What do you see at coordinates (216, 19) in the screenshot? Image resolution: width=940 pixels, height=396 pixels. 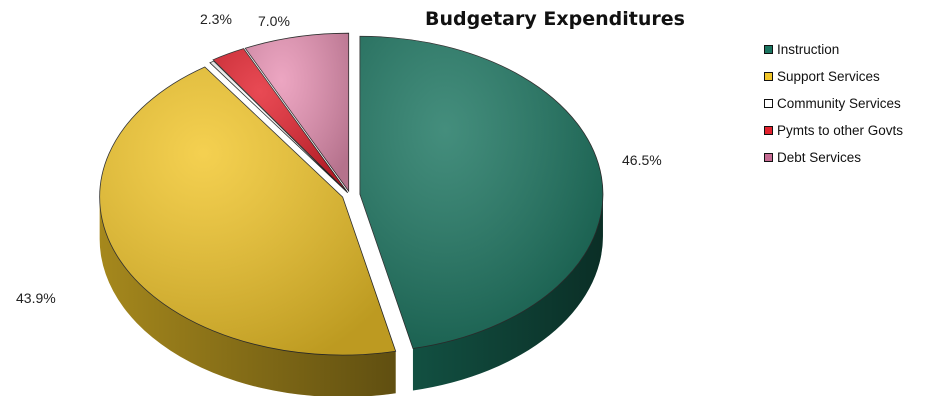 I see `data-label-pymts-to-other-govts: 2.3%` at bounding box center [216, 19].